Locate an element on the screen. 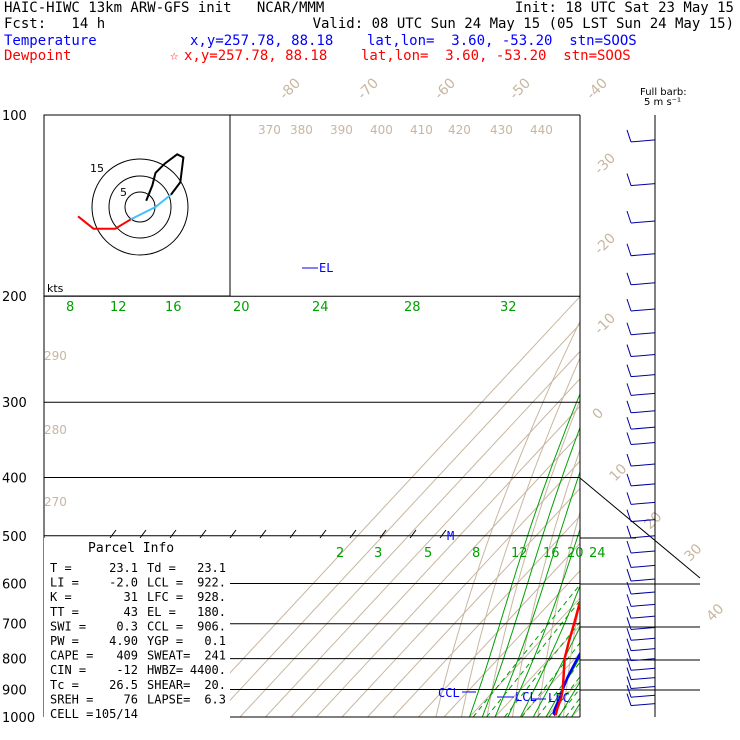 The height and width of the screenshot is (740, 740). pressure-tick-label: 700 is located at coordinates (14, 625).